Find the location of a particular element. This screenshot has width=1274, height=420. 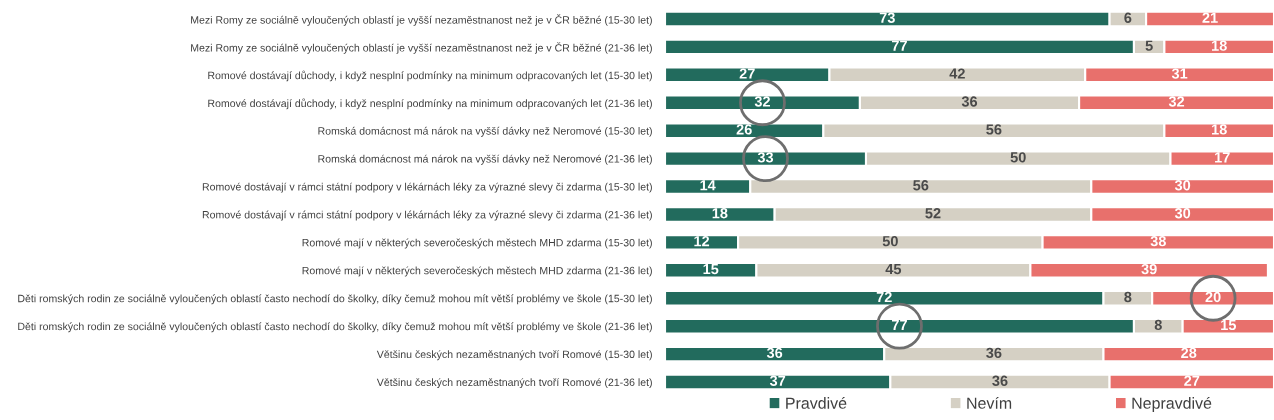

y-tick-label: Děti romských rodin ze sociálně vyloučených oblastí často nechodí do školky, díky čemuž mohou mít větší problémy ve škole (21-36 let) is located at coordinates (335, 327).